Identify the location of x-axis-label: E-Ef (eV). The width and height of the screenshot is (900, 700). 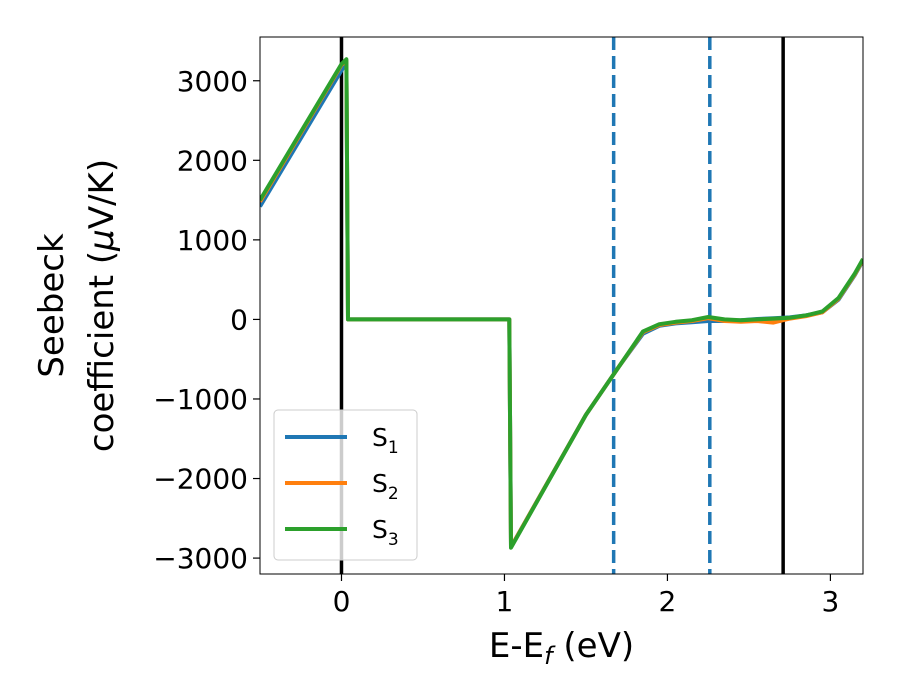
(561, 648).